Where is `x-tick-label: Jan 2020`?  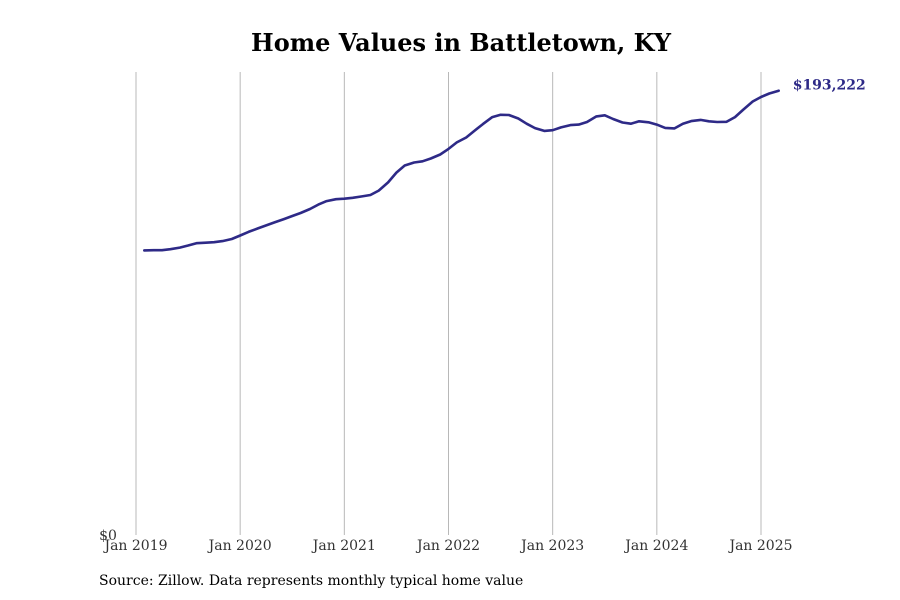 x-tick-label: Jan 2020 is located at coordinates (239, 546).